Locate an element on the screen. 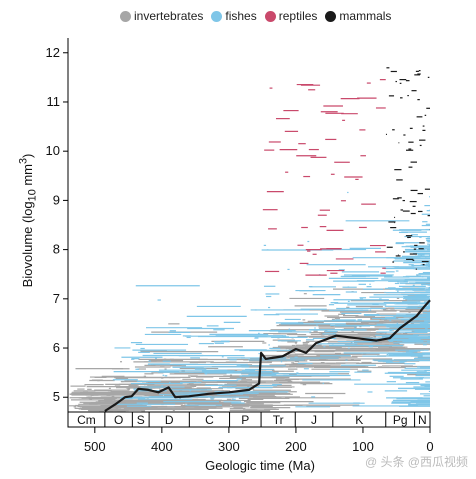  legend-dot-fishes is located at coordinates (217, 16).